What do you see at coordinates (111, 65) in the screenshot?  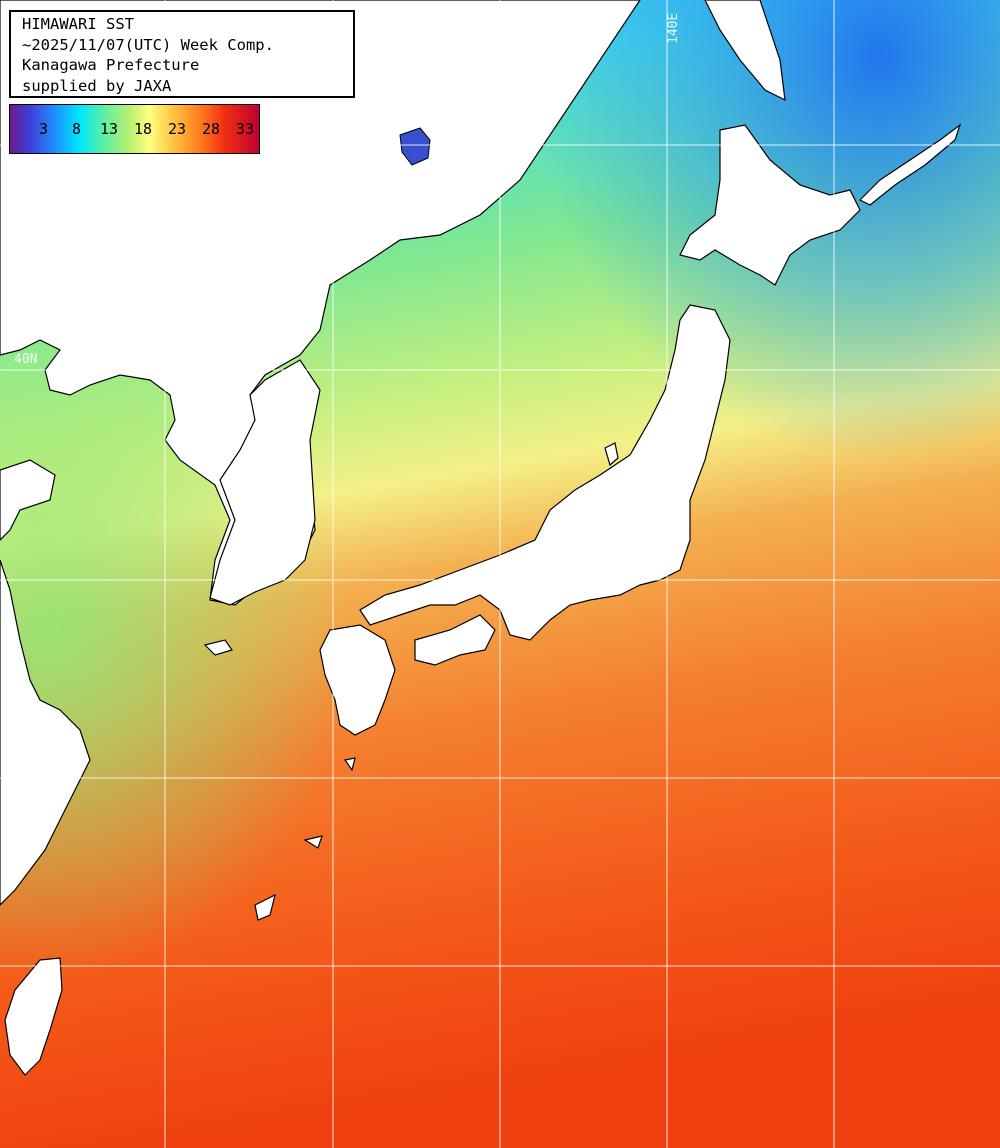 I see `title-line-3: Kanagawa Prefecture` at bounding box center [111, 65].